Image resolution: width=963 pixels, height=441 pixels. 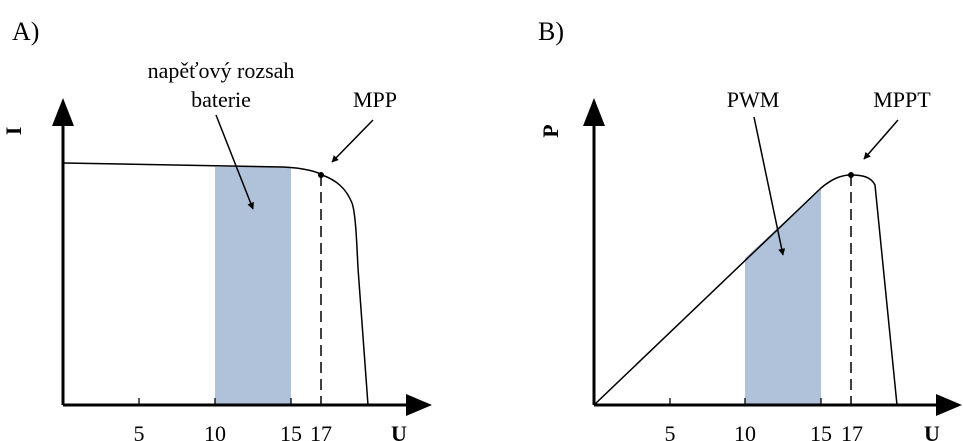 What do you see at coordinates (551, 31) in the screenshot?
I see `panel-b-label: B)` at bounding box center [551, 31].